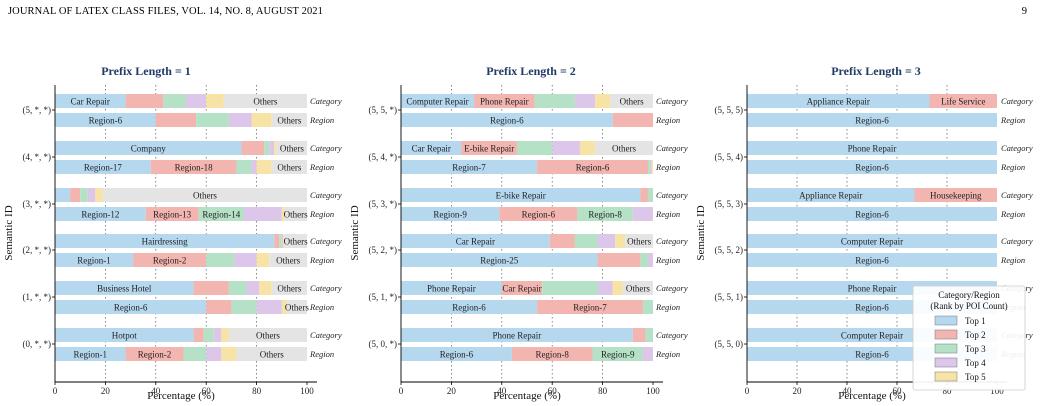  What do you see at coordinates (848, 391) in the screenshot?
I see `x-tick-label: 40` at bounding box center [848, 391].